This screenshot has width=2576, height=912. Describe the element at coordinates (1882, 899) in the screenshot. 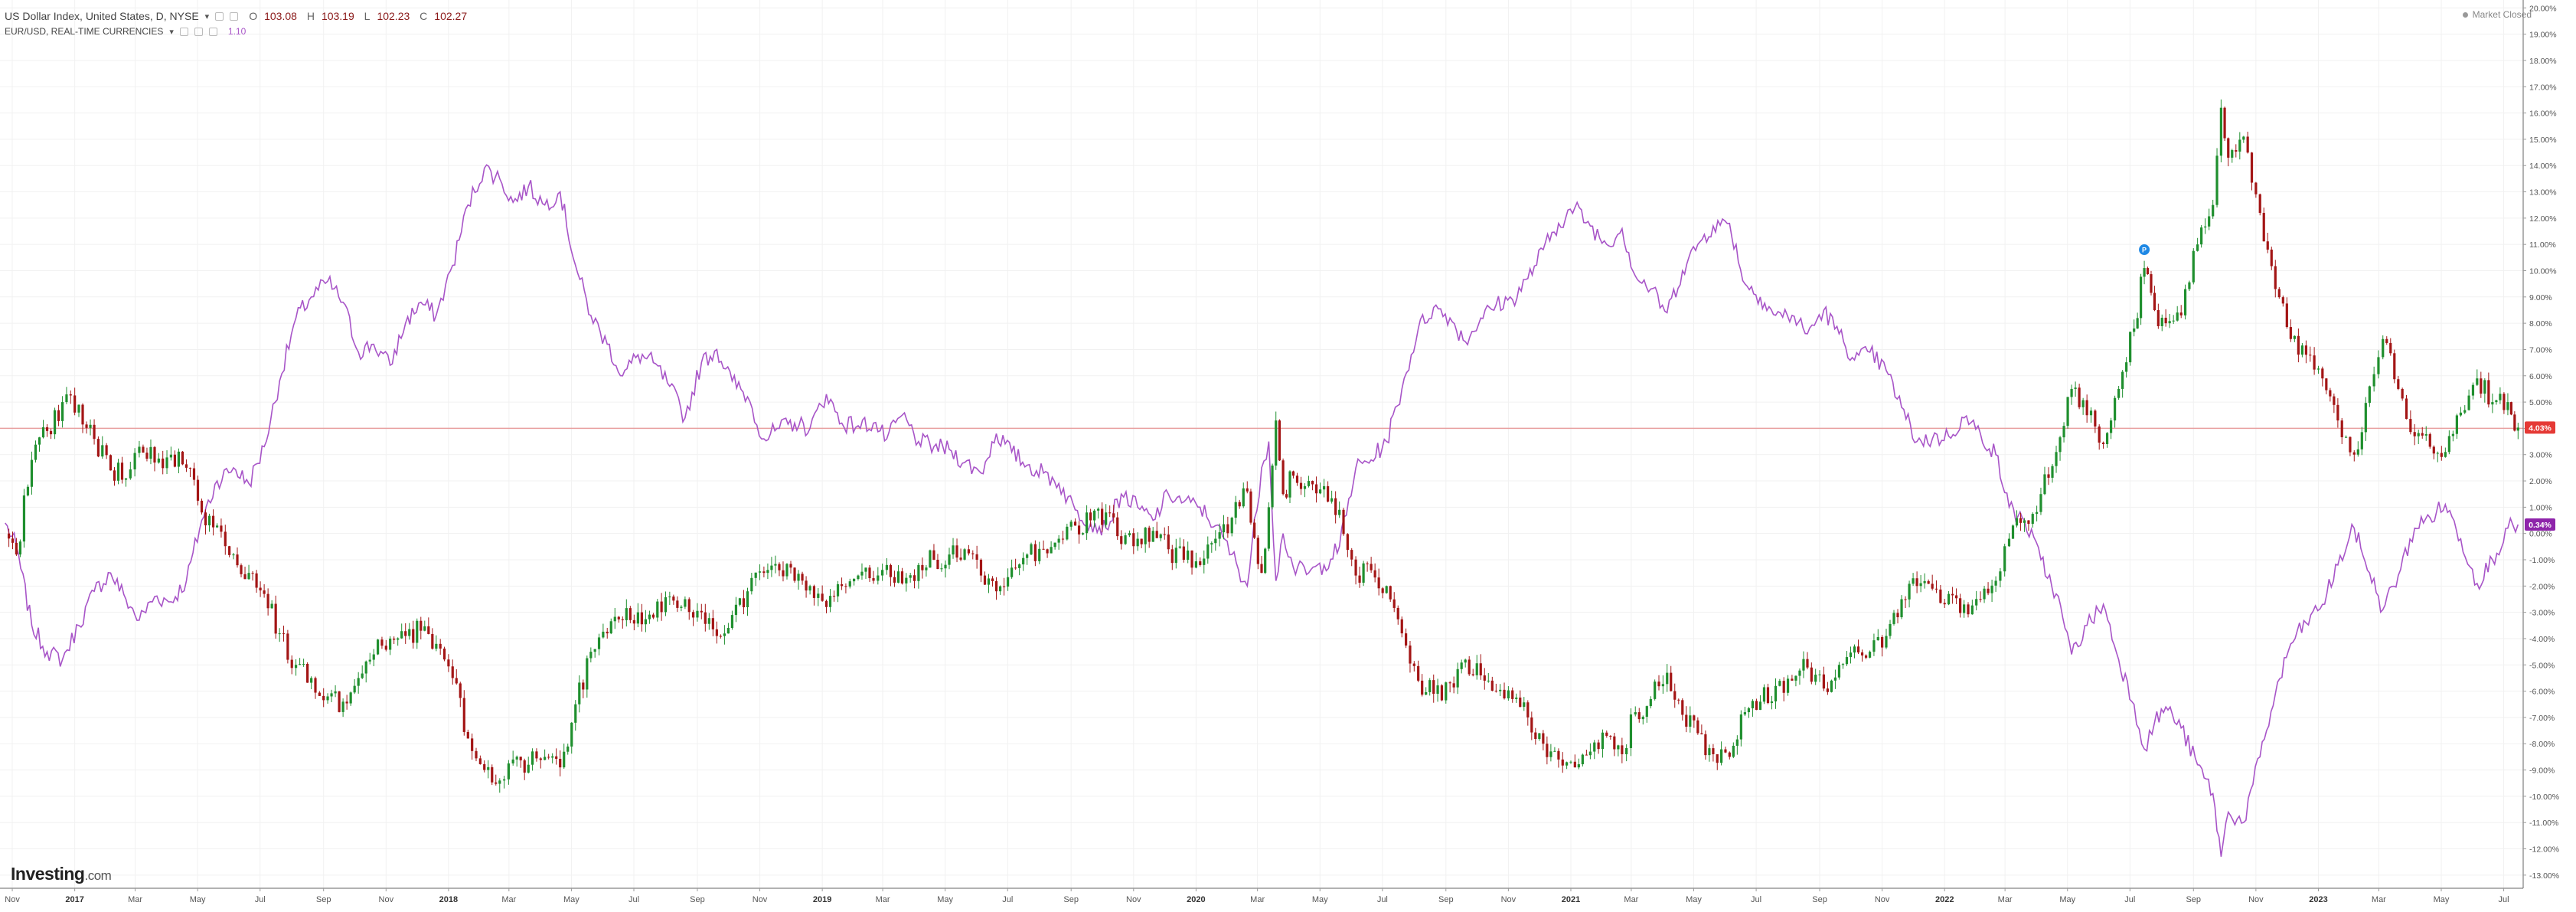

I see `x-tick-label: Nov` at that location.